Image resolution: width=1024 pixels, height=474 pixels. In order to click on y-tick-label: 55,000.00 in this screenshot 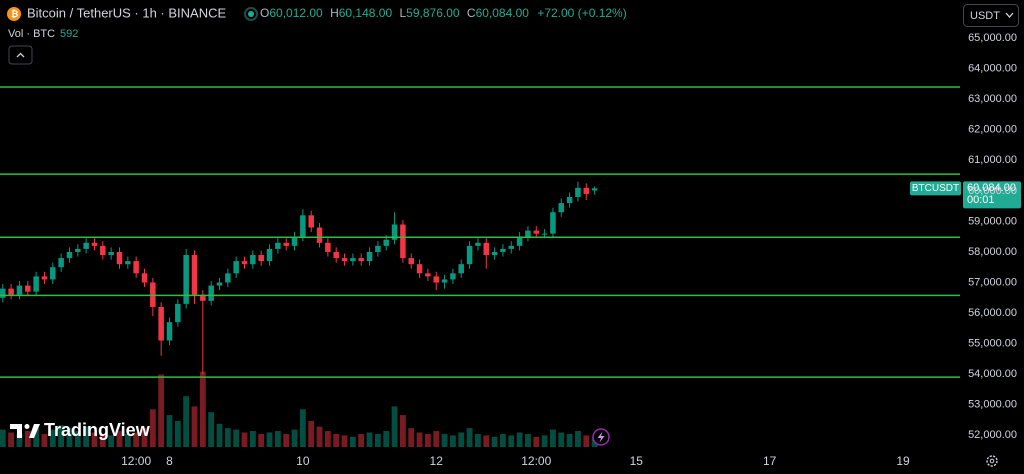, I will do `click(992, 343)`.